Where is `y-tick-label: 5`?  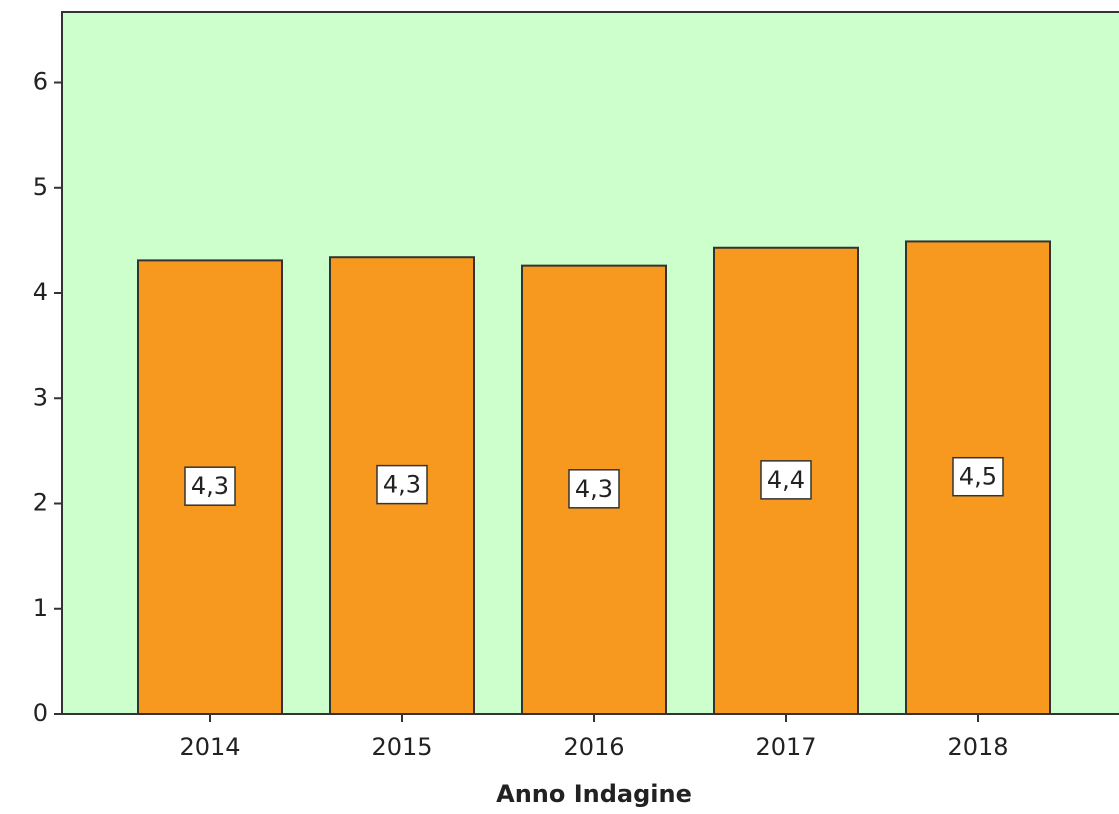
y-tick-label: 5 is located at coordinates (40, 187).